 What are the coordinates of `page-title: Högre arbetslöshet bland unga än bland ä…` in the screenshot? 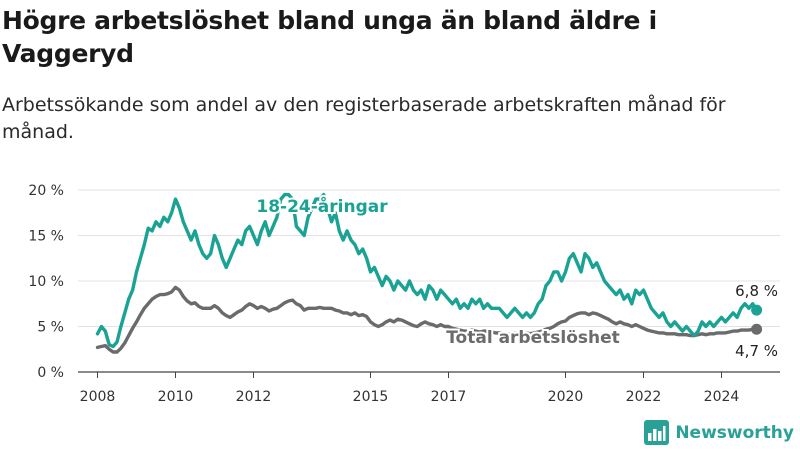 It's located at (329, 37).